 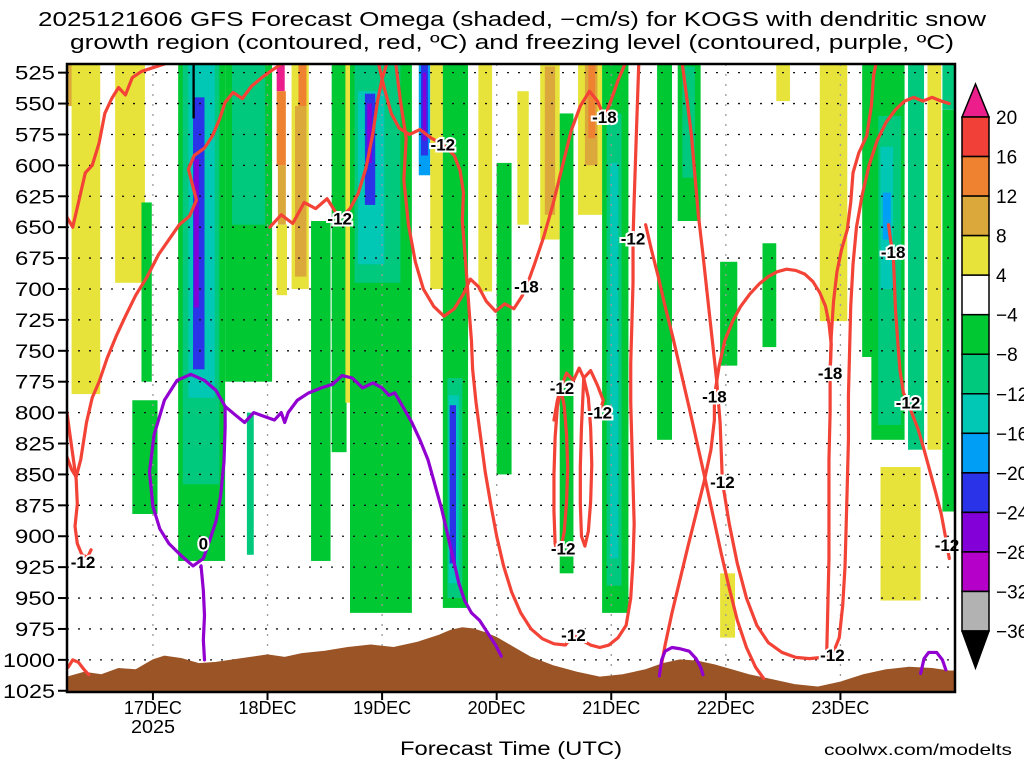 What do you see at coordinates (511, 749) in the screenshot?
I see `x-axis-label: Forecast Time (UTC)` at bounding box center [511, 749].